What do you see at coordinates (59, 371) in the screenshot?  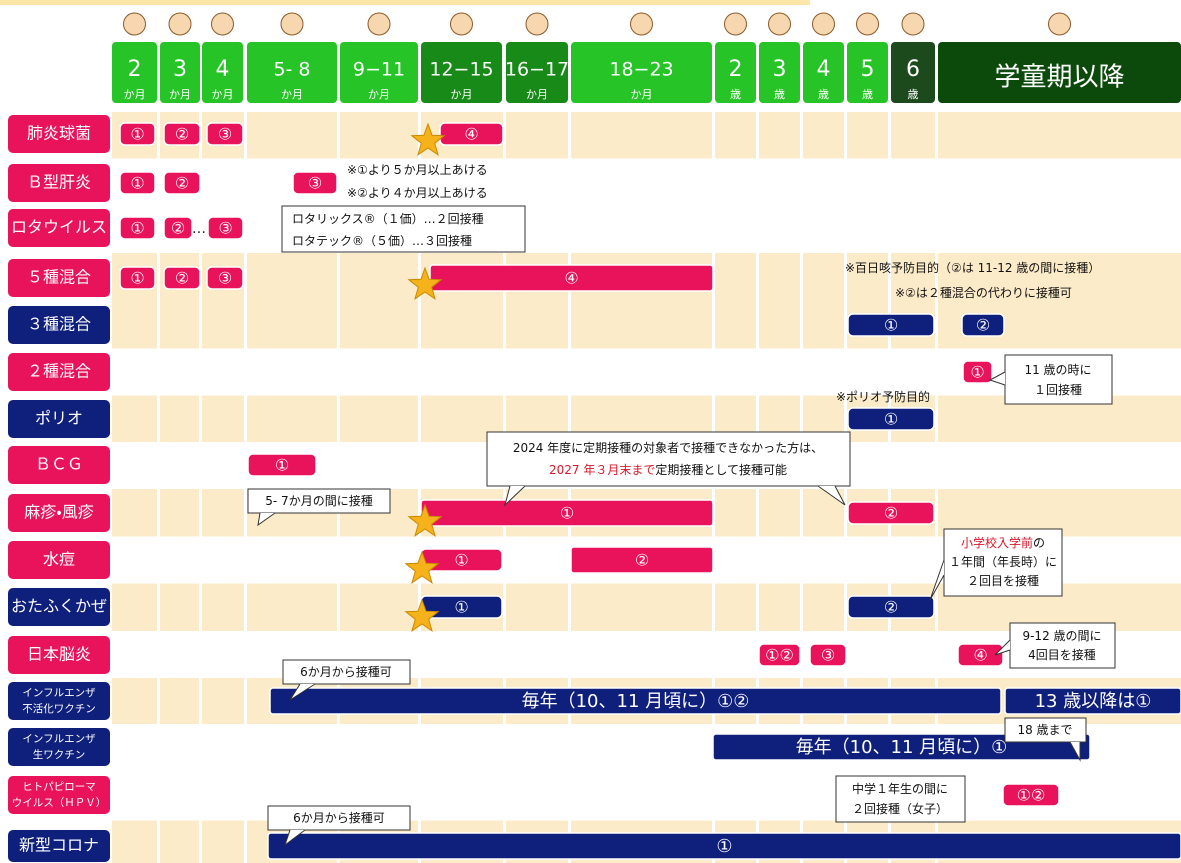 I see `vaccine-name: ２種混合` at bounding box center [59, 371].